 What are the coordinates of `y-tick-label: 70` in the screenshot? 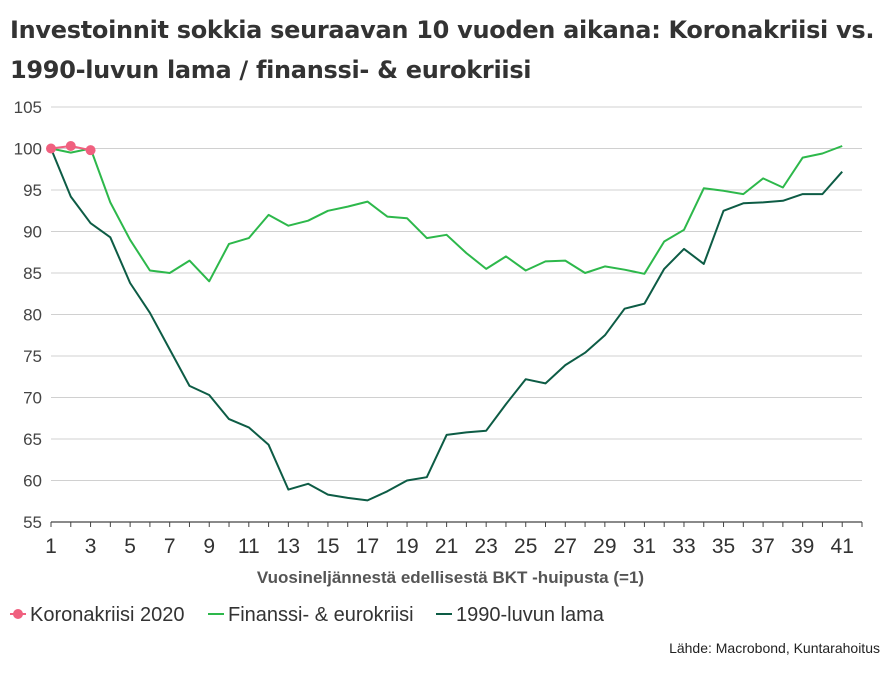 It's located at (32, 398).